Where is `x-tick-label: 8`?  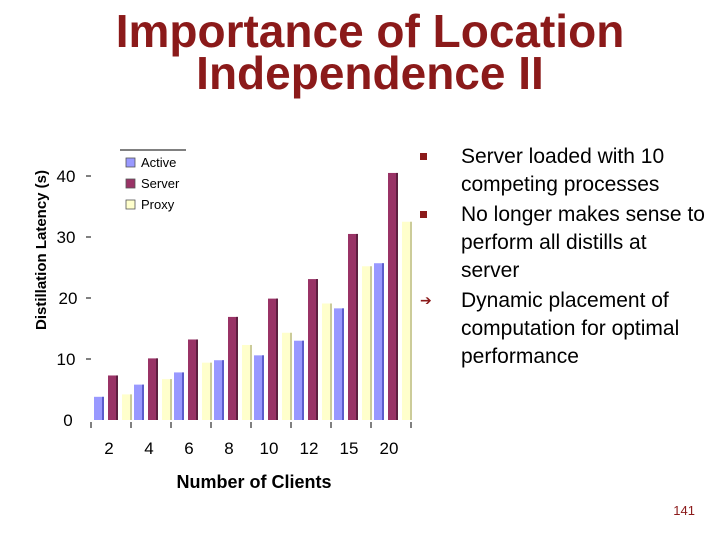
x-tick-label: 8 is located at coordinates (228, 448).